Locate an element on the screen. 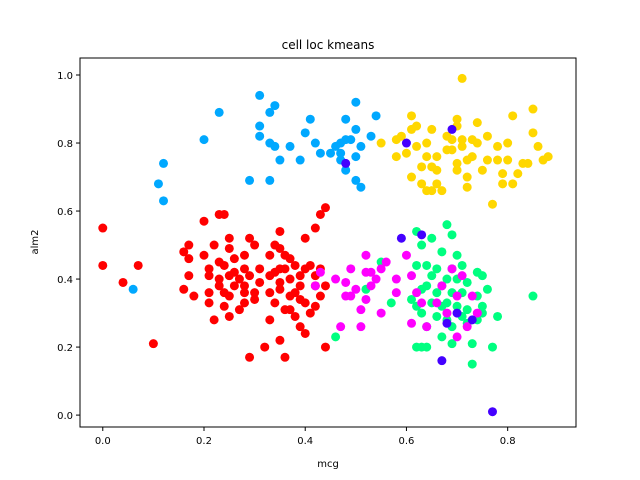 The width and height of the screenshot is (640, 480). x-tick-label: 0.8 is located at coordinates (508, 441).